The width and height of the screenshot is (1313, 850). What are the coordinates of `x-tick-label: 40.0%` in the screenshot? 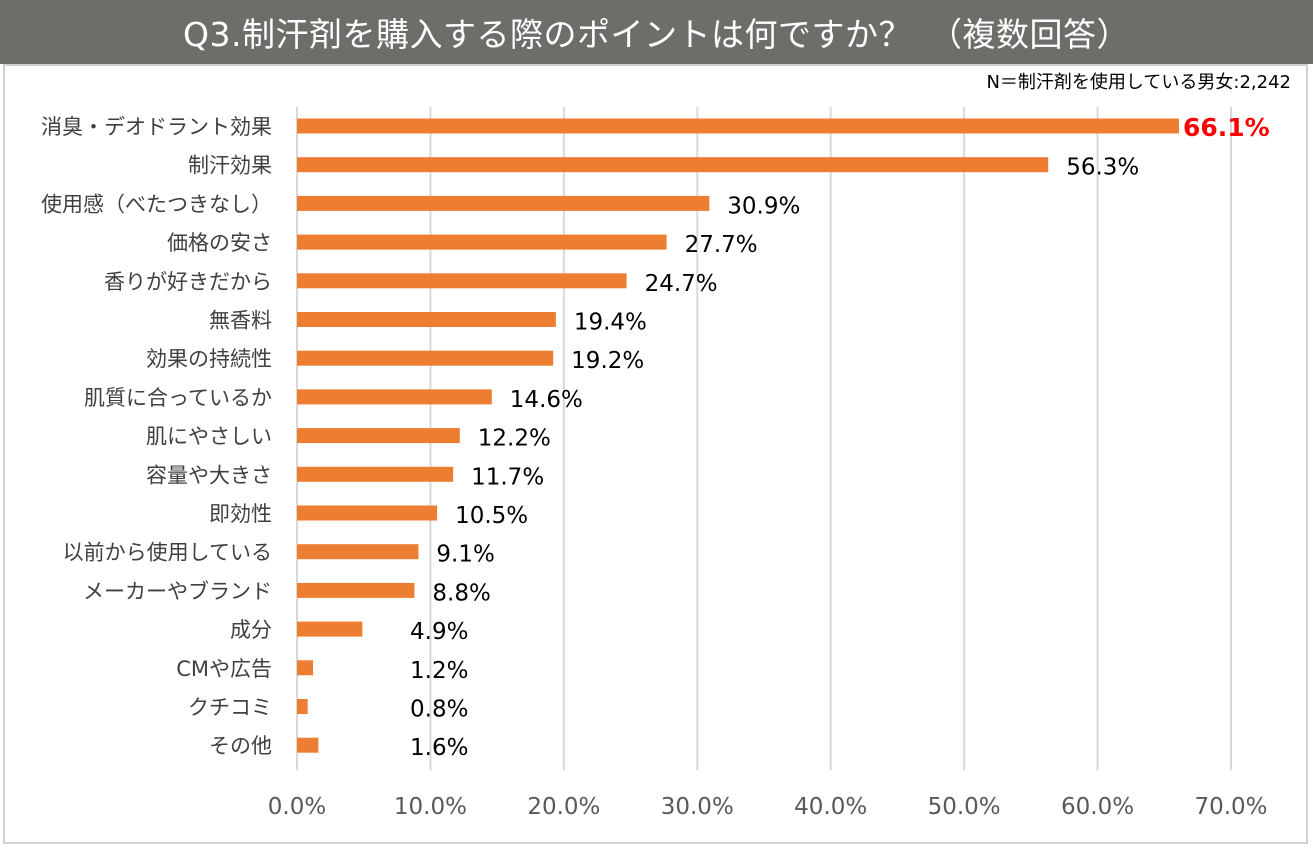 It's located at (830, 807).